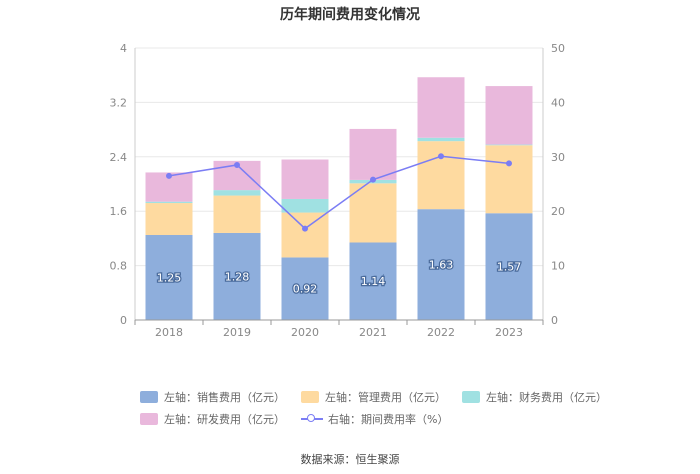  I want to click on right-axis-tick-label: 40, so click(558, 102).